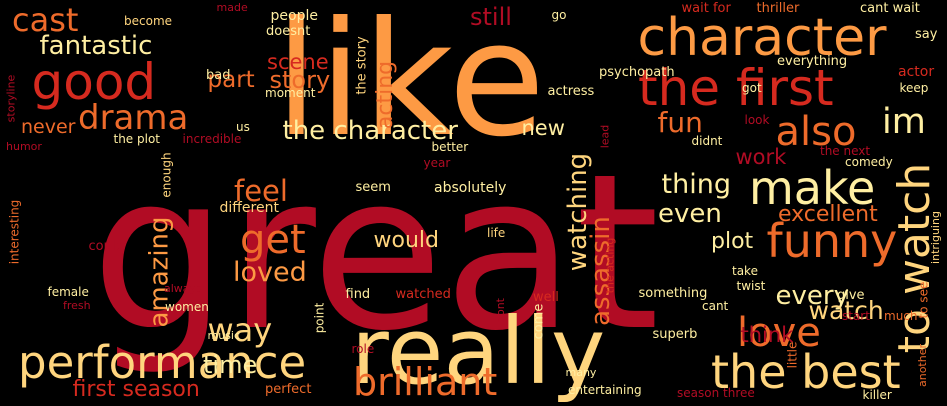  What do you see at coordinates (318, 318) in the screenshot?
I see `word-point: point` at bounding box center [318, 318].